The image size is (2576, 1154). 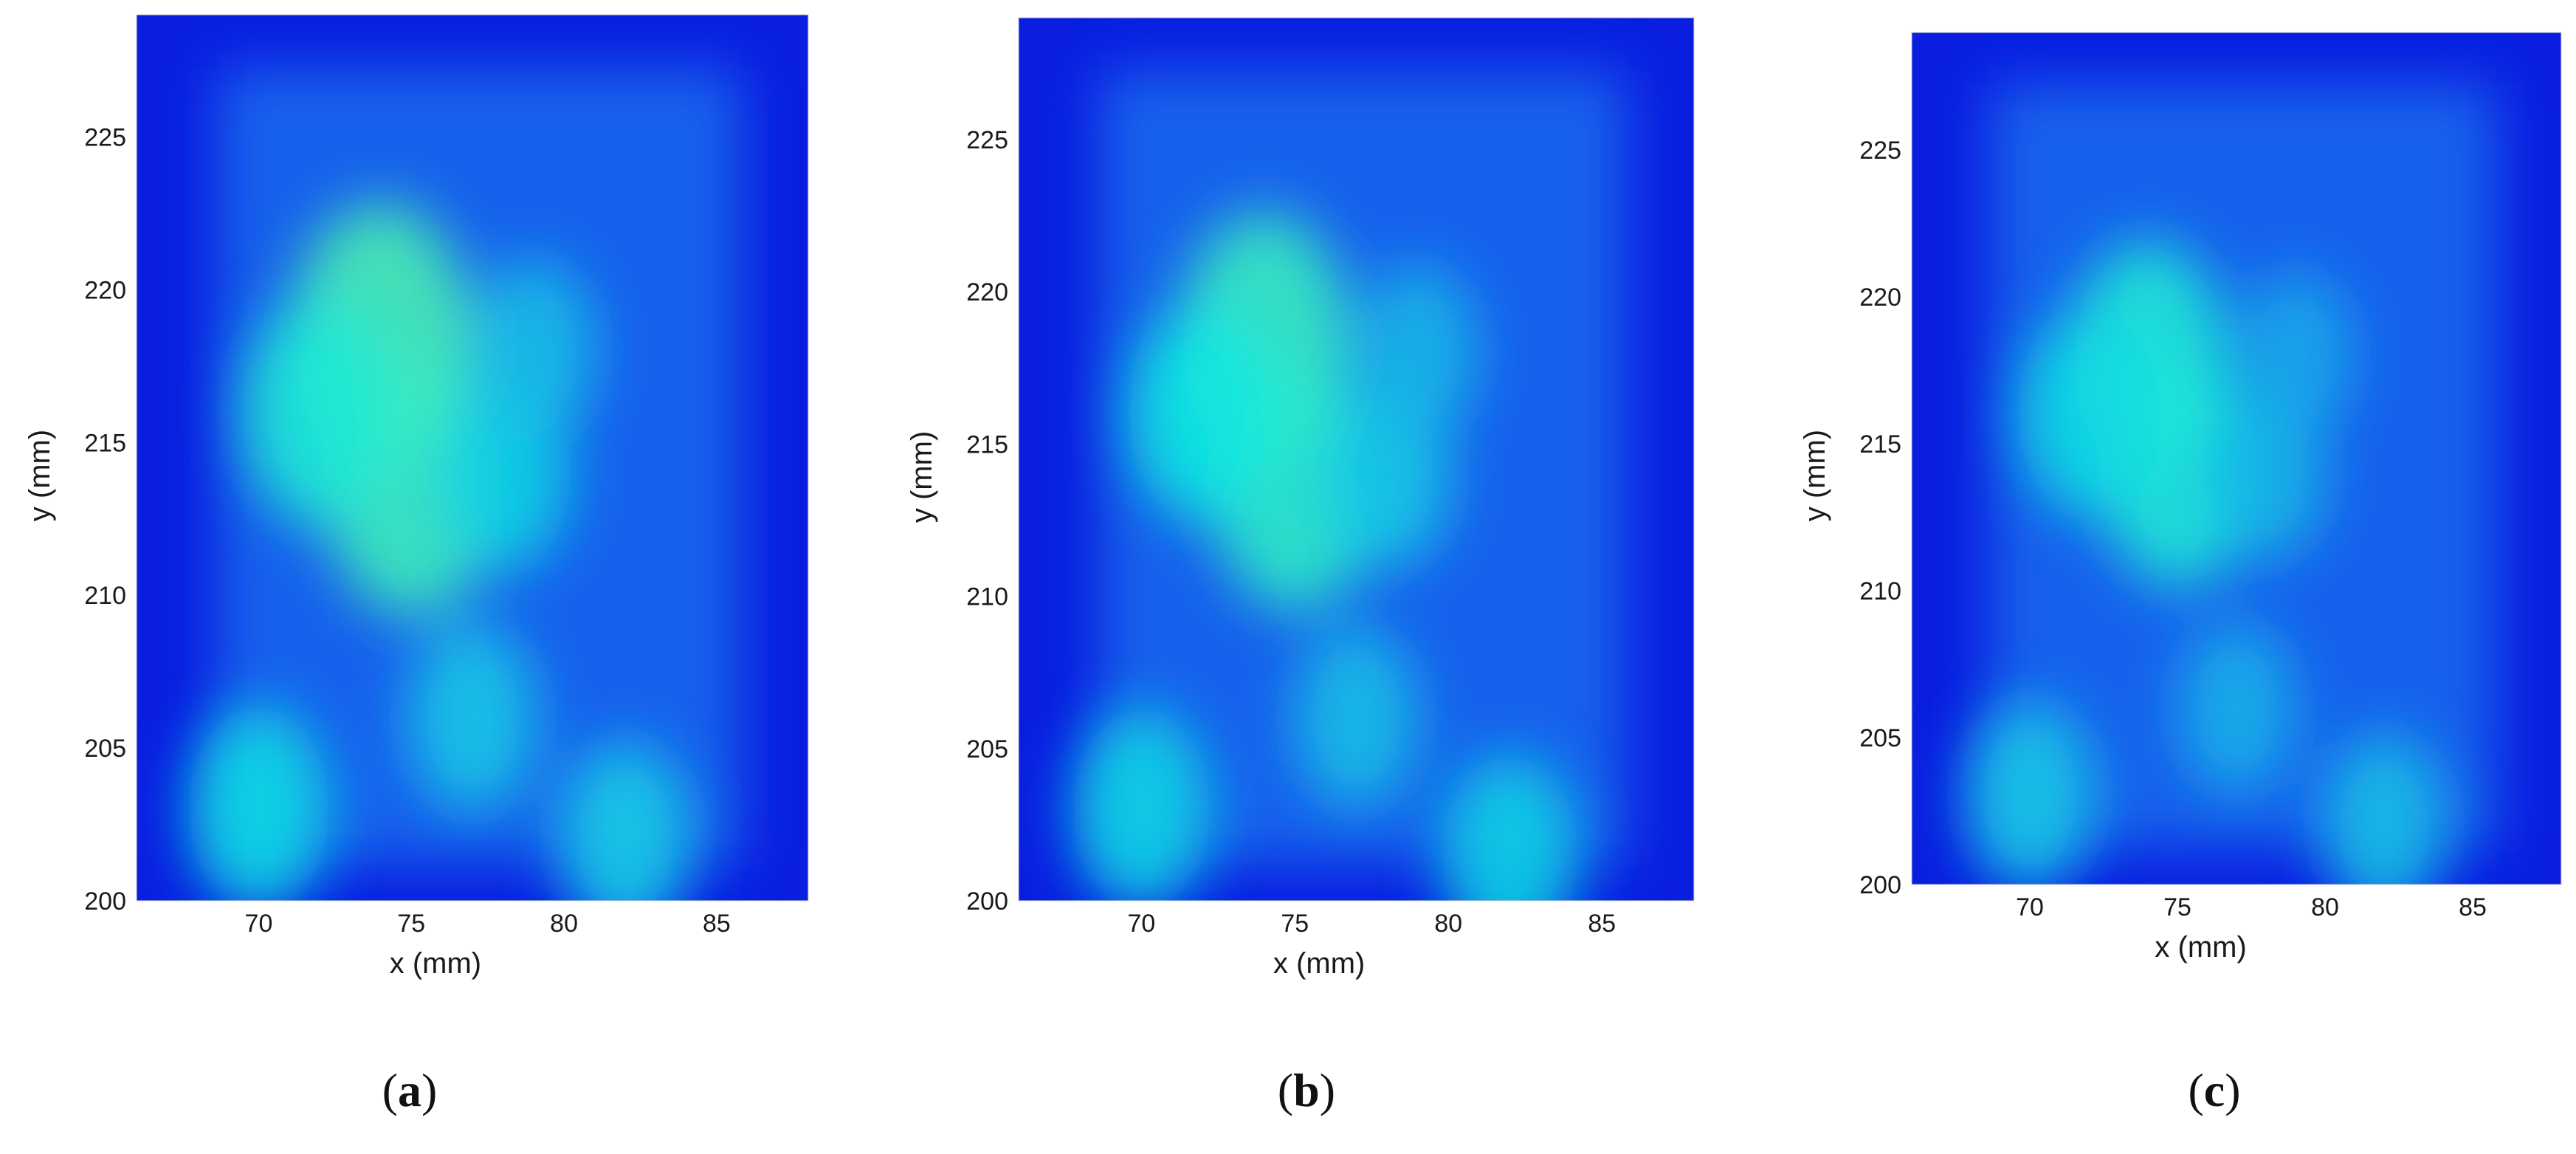 I want to click on caption-c: (c), so click(x=2215, y=1090).